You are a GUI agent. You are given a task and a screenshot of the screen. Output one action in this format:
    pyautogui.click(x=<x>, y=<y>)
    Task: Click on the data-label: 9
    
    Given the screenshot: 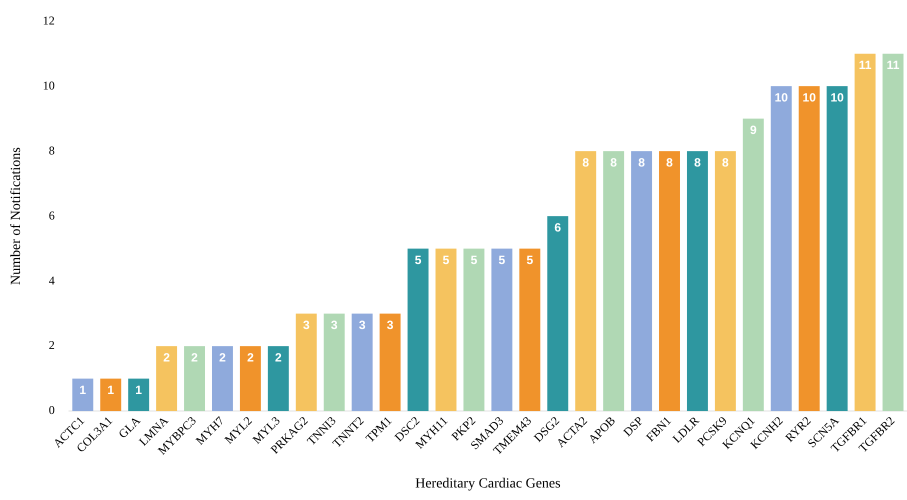 What is the action you would take?
    pyautogui.click(x=753, y=129)
    